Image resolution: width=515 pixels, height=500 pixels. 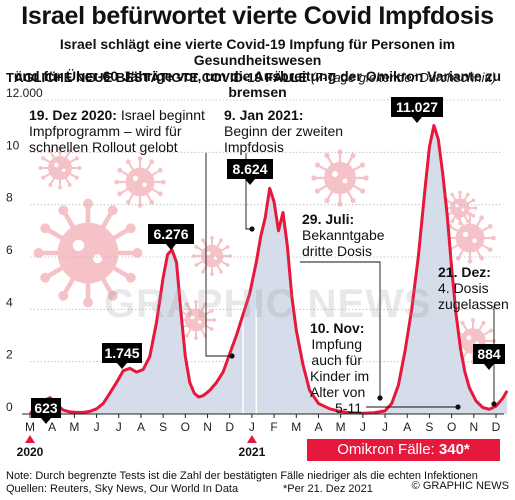 I want to click on chart-heading-note: (7-Tage gleitender Durchschnitt), so click(x=403, y=77).